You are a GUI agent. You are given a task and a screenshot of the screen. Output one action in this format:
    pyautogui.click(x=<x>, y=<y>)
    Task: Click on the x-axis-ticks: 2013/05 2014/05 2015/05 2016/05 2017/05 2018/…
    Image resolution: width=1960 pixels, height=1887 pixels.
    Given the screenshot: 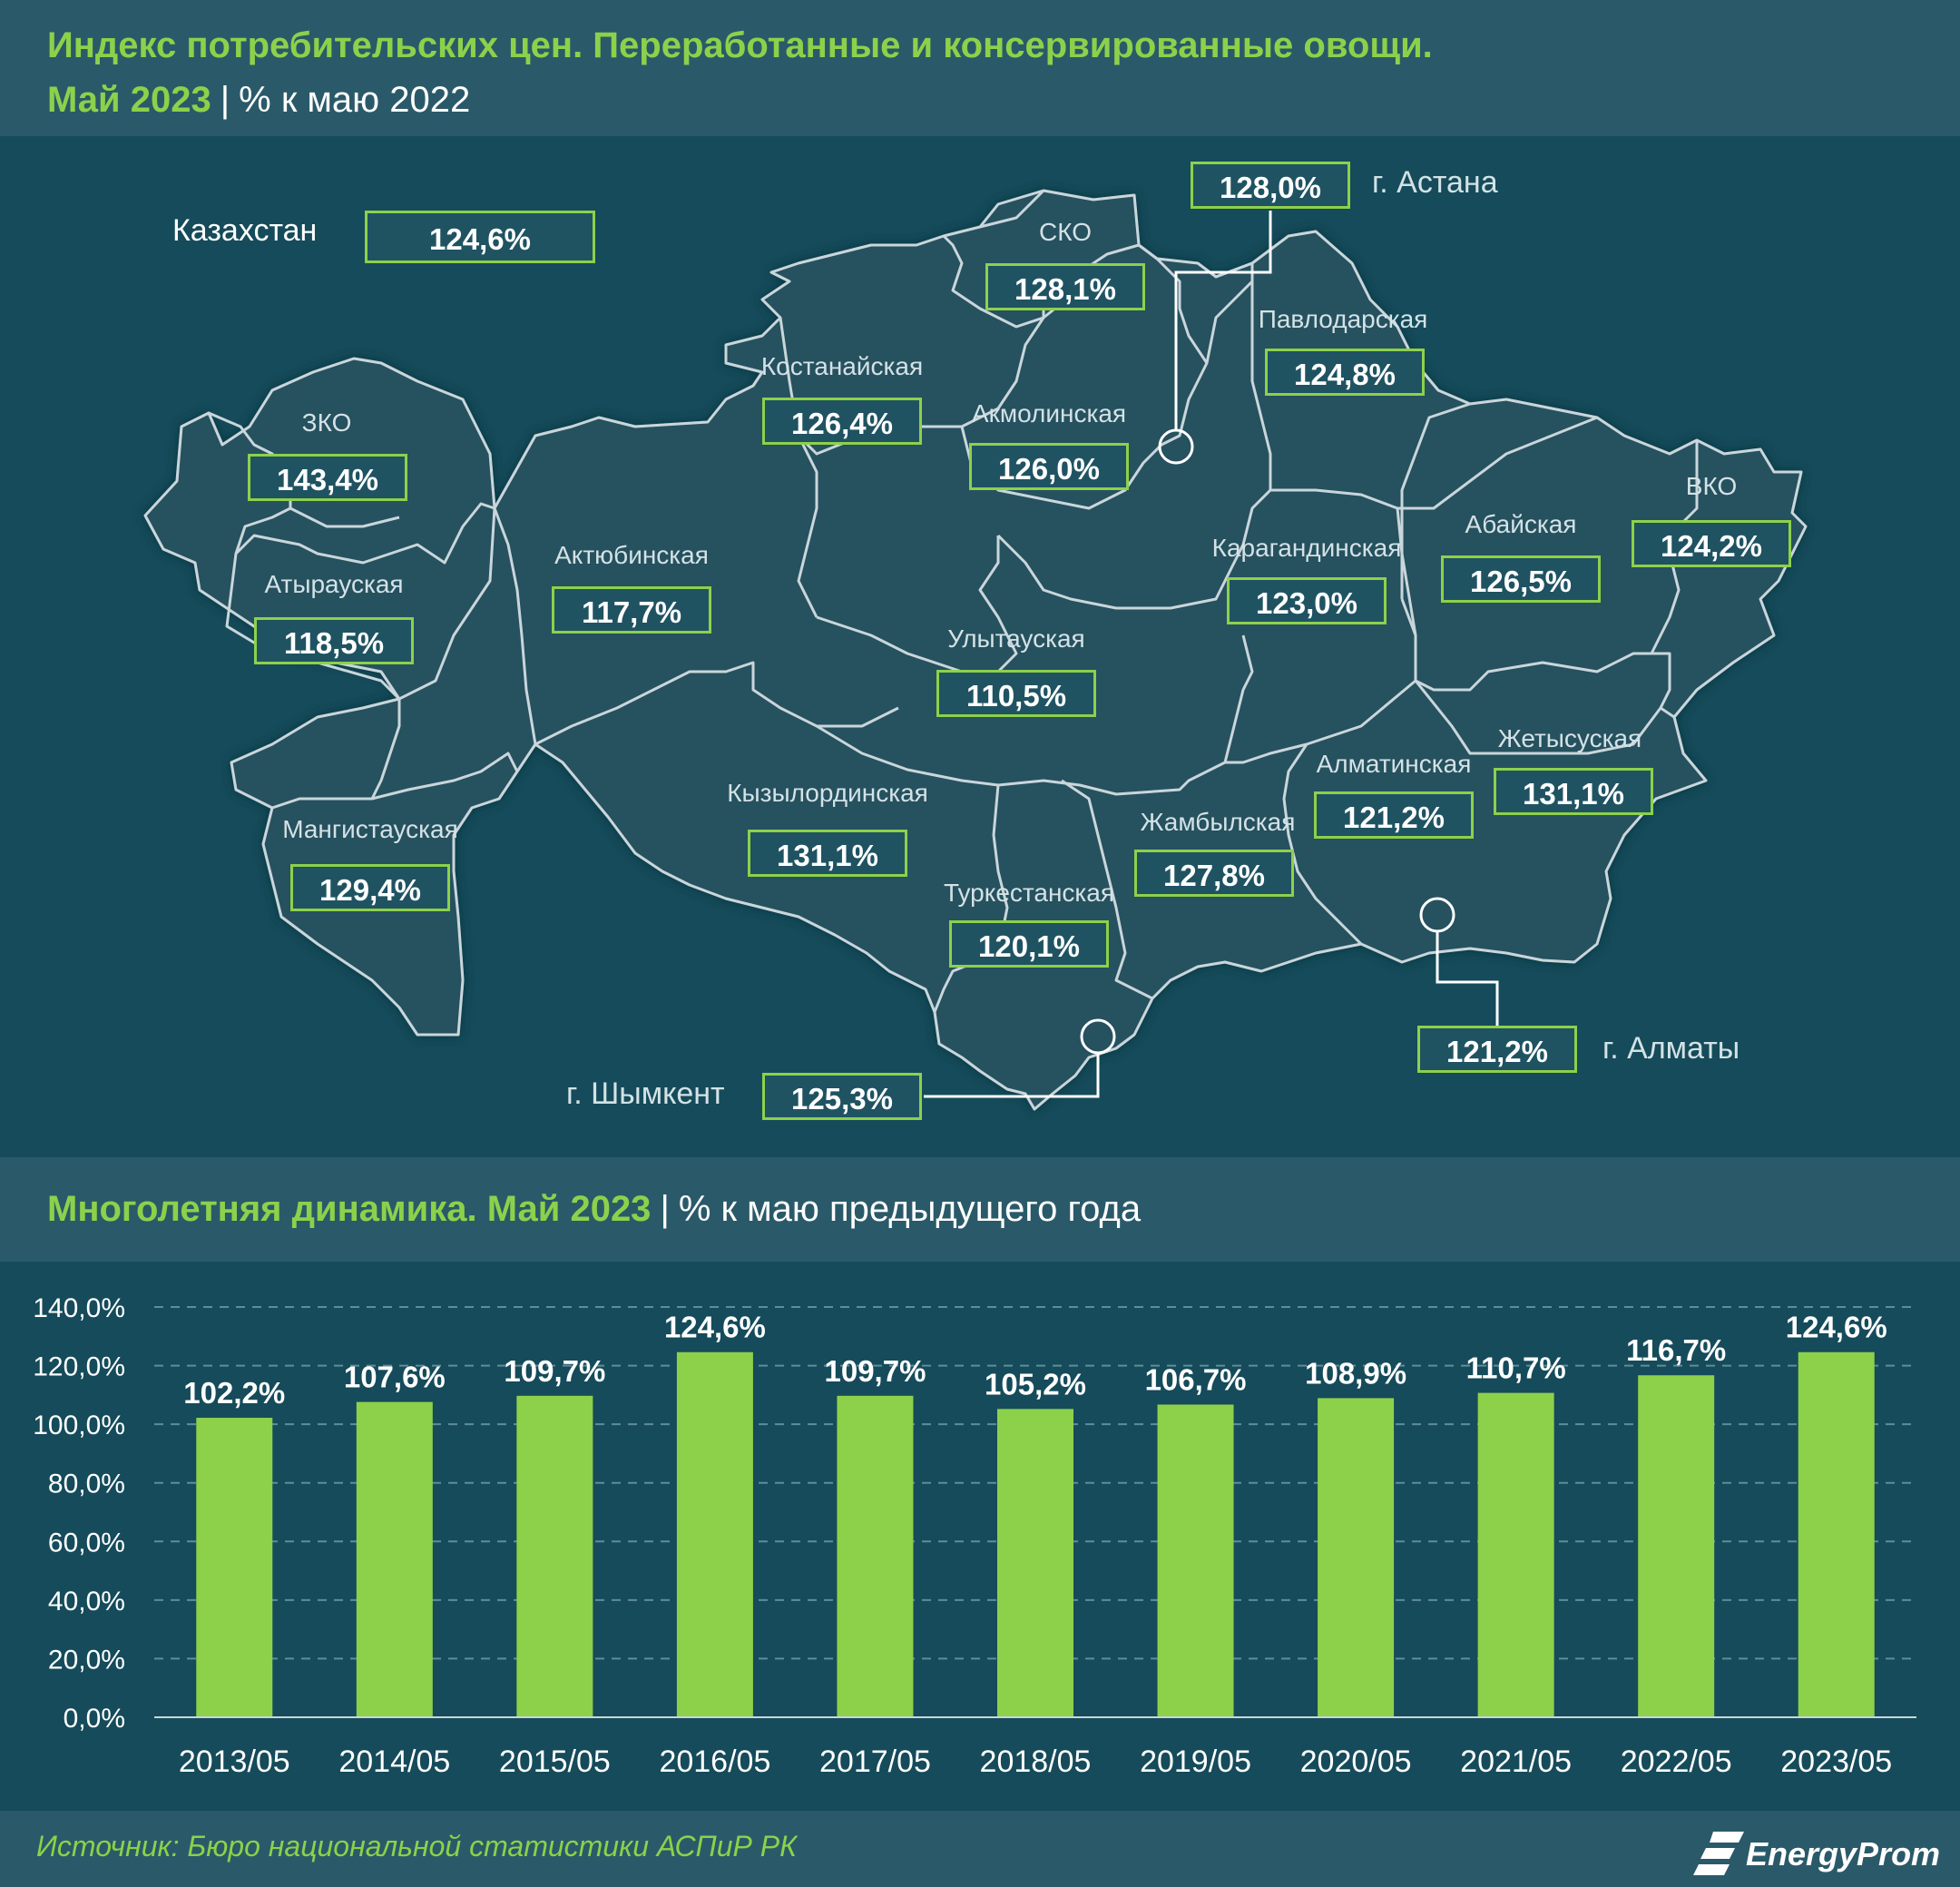 What is the action you would take?
    pyautogui.click(x=1035, y=1761)
    